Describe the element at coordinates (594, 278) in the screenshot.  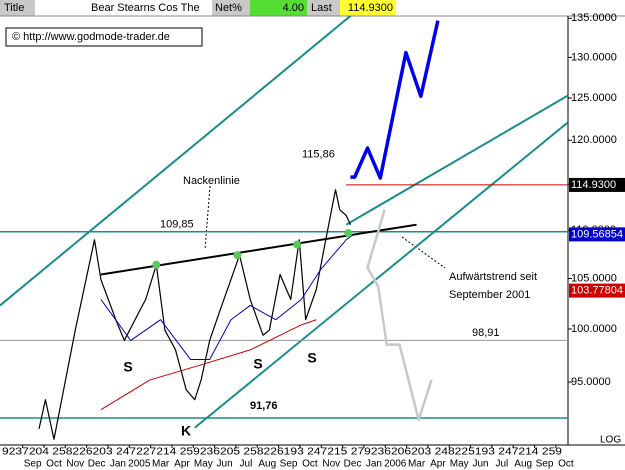
I see `y-tick-label: 105.0000` at that location.